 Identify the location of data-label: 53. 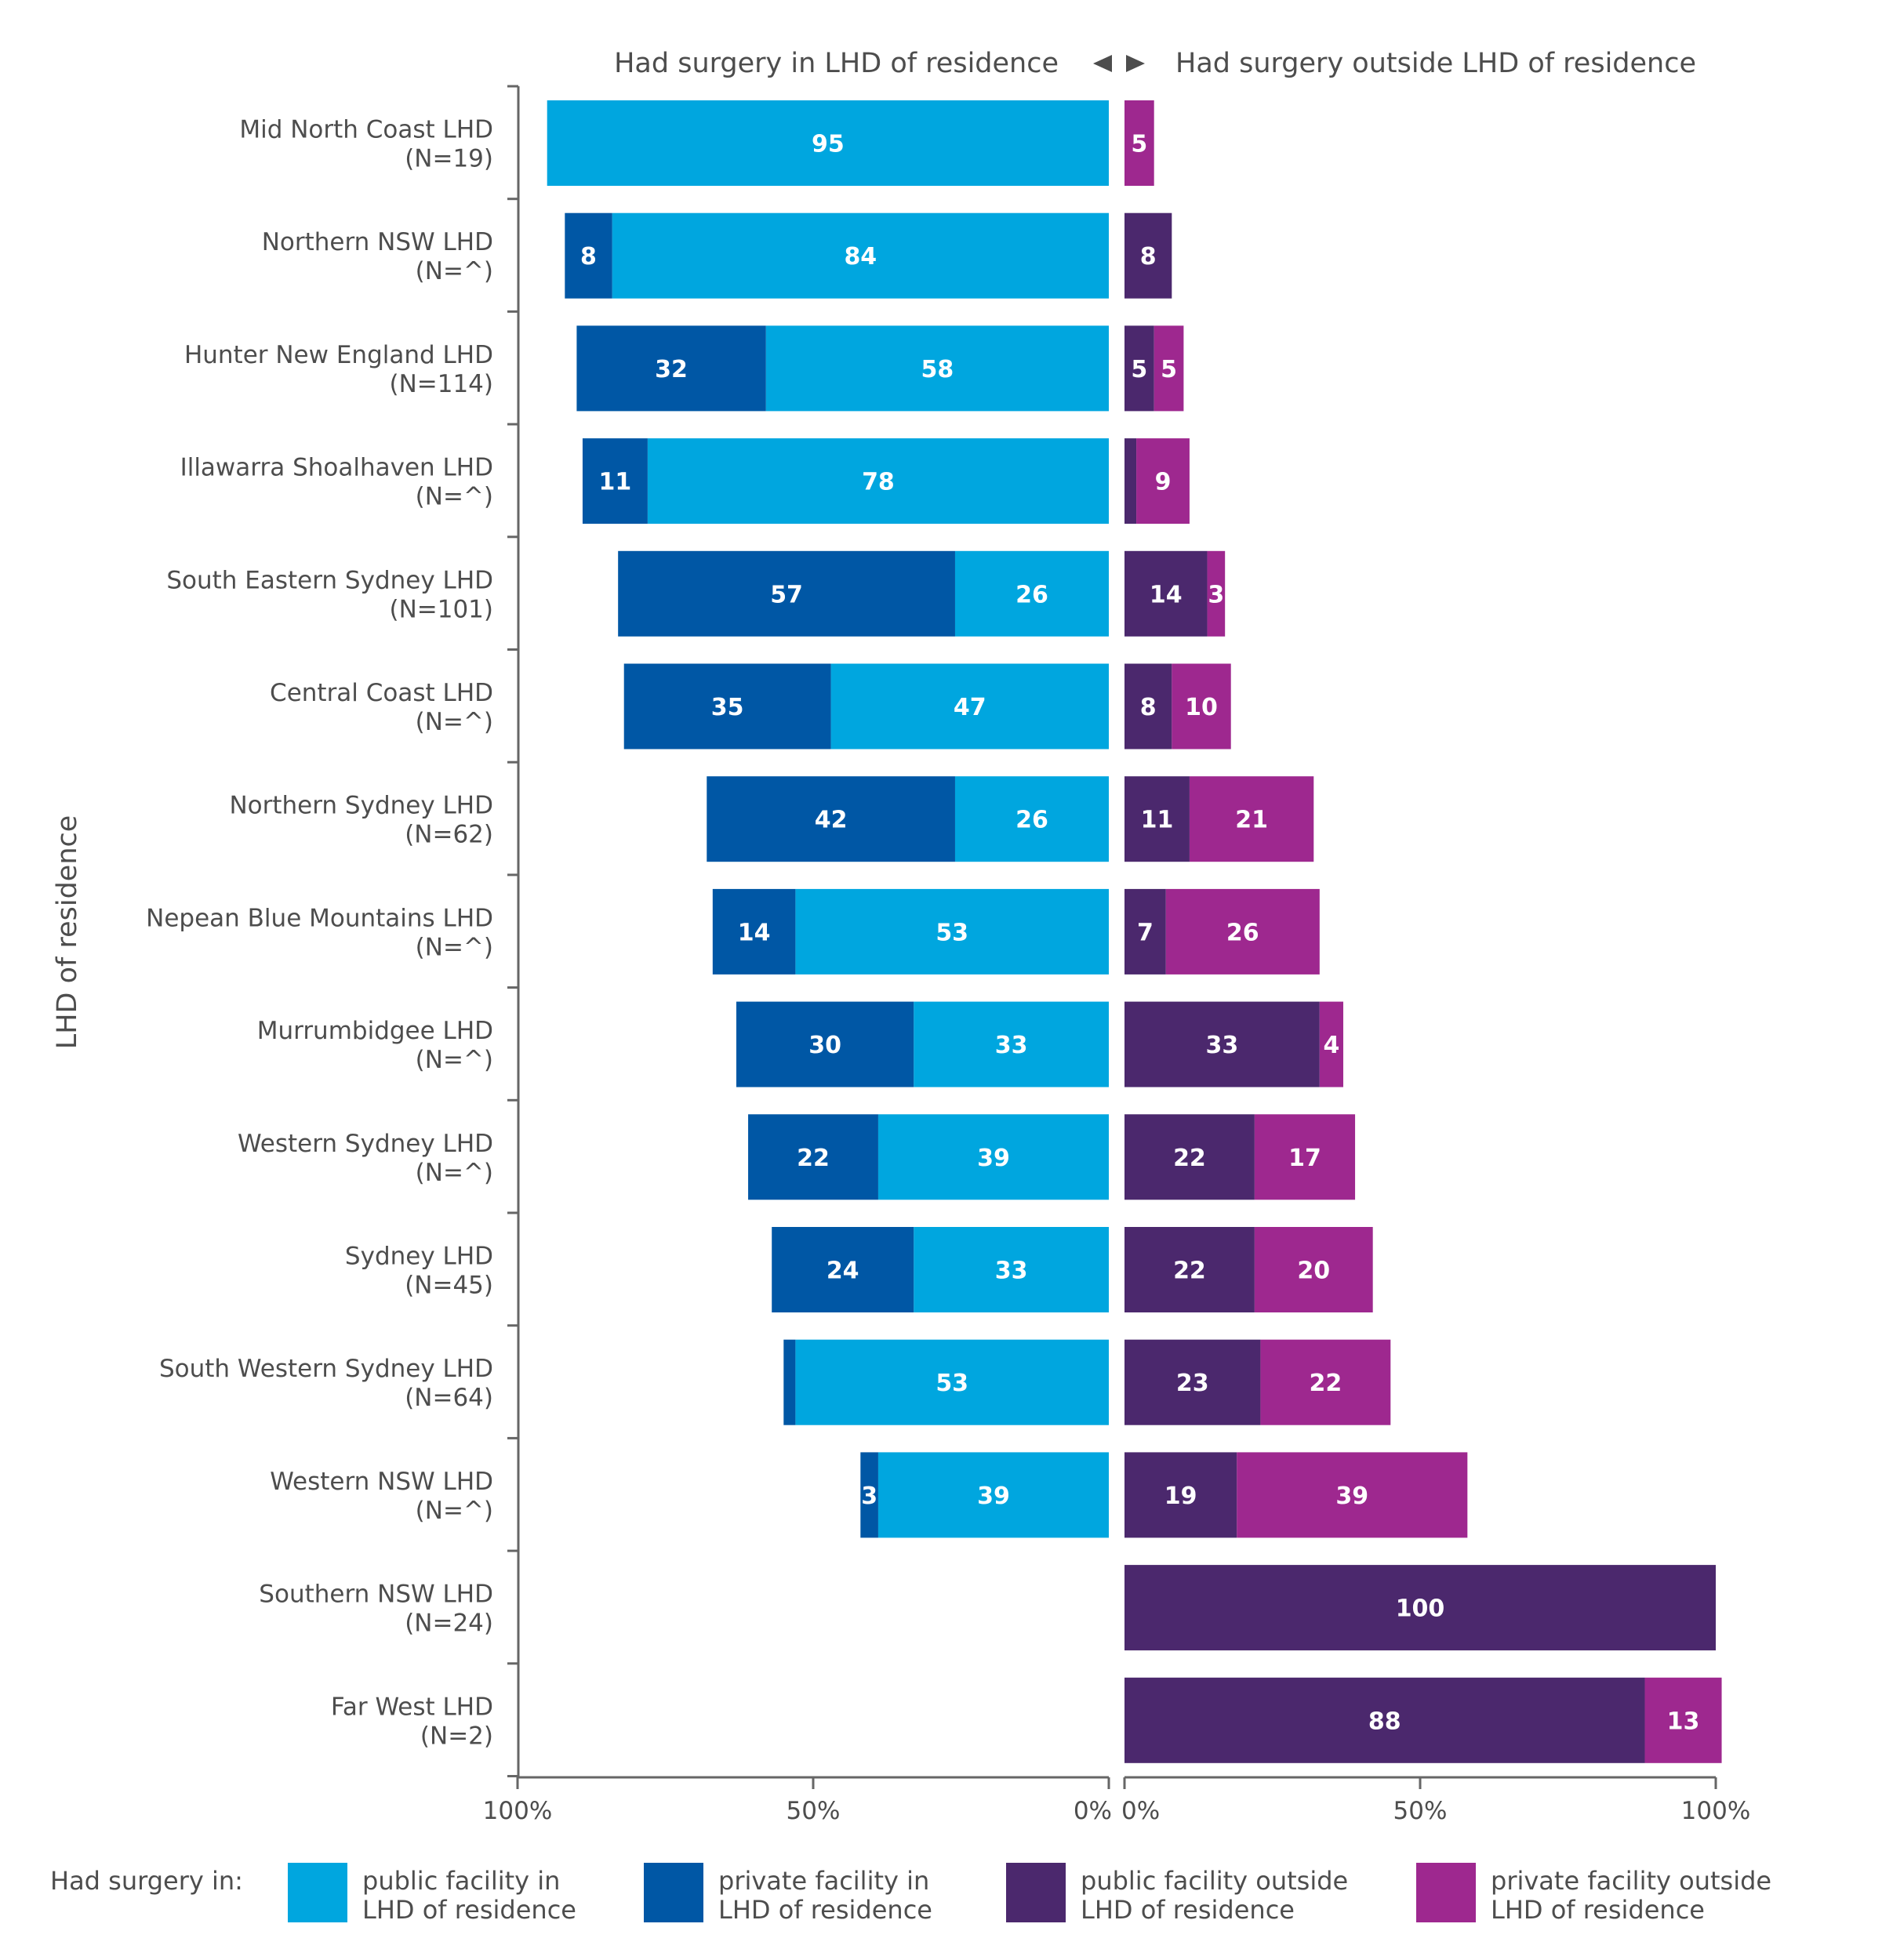
(952, 1383).